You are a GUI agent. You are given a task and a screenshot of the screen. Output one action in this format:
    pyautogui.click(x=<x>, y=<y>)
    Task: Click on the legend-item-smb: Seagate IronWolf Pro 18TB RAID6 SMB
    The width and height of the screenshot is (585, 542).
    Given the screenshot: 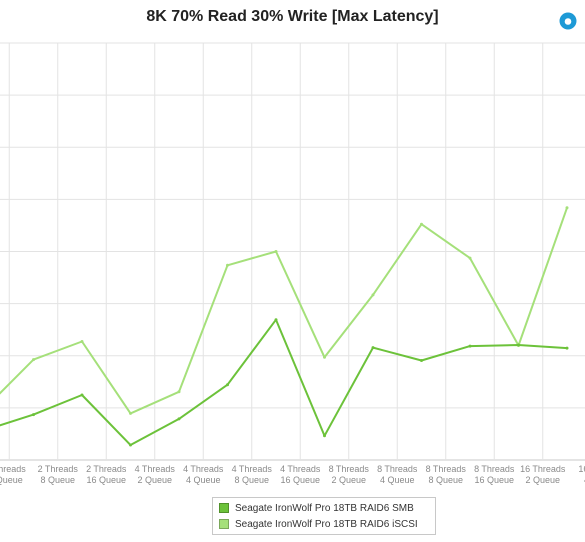 What is the action you would take?
    pyautogui.click(x=324, y=508)
    